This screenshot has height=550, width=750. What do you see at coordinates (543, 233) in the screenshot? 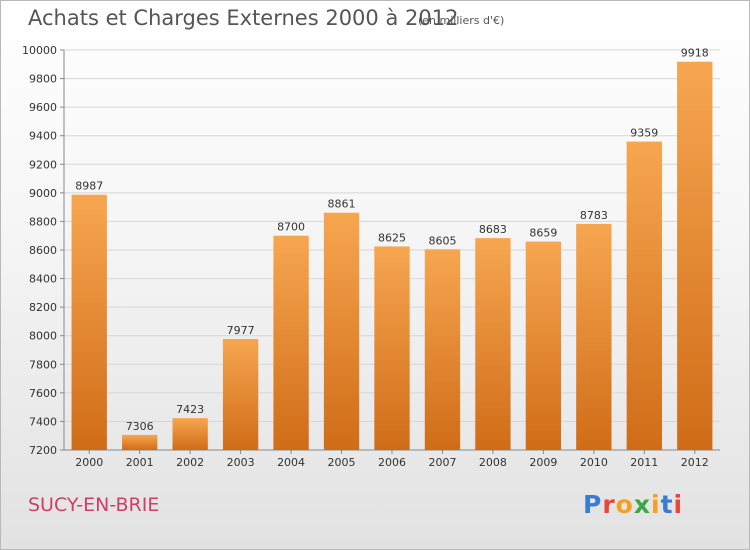
I see `data-label: 8659` at bounding box center [543, 233].